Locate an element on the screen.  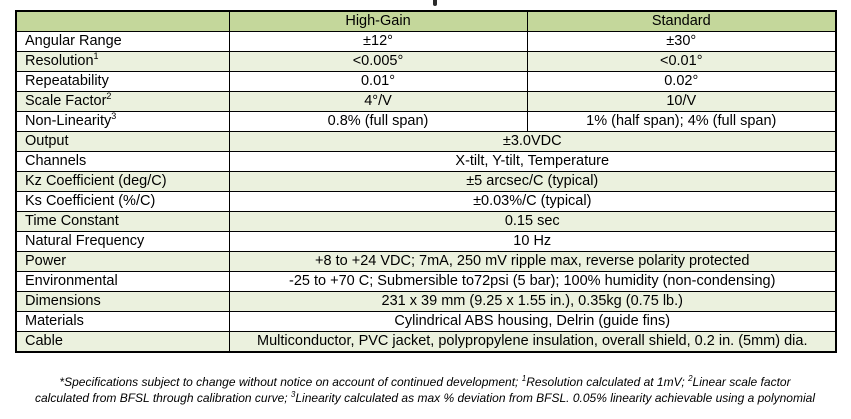
cell-high-gain: ±12° is located at coordinates (378, 41).